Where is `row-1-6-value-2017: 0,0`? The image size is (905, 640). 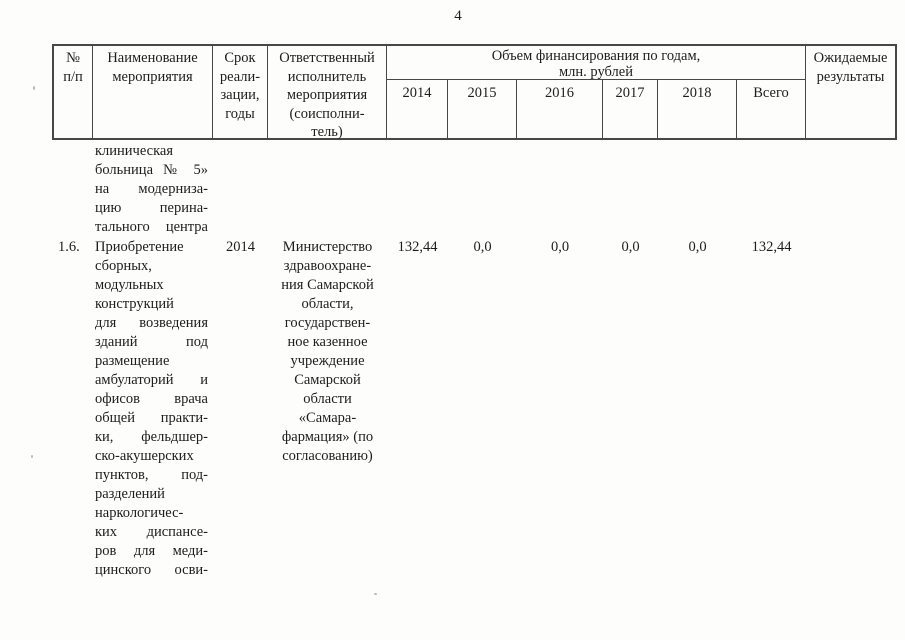
row-1-6-value-2017: 0,0 is located at coordinates (630, 247).